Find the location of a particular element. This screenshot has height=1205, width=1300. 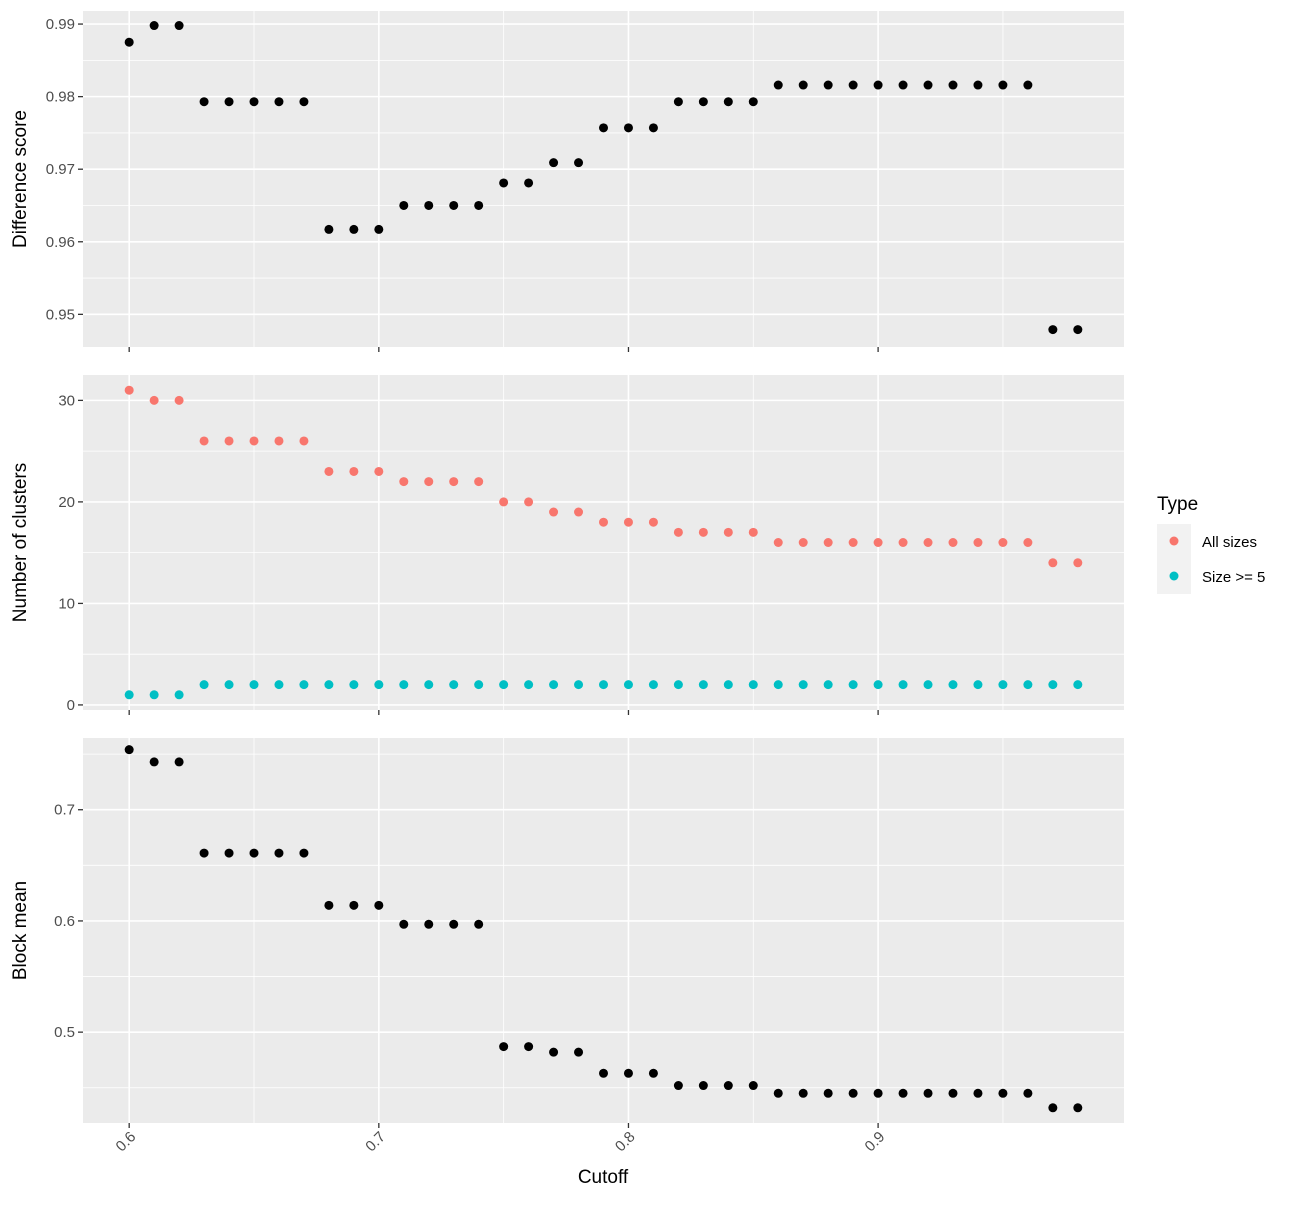

legend-label-size-ge-5: Size >= 5 is located at coordinates (1233, 577).